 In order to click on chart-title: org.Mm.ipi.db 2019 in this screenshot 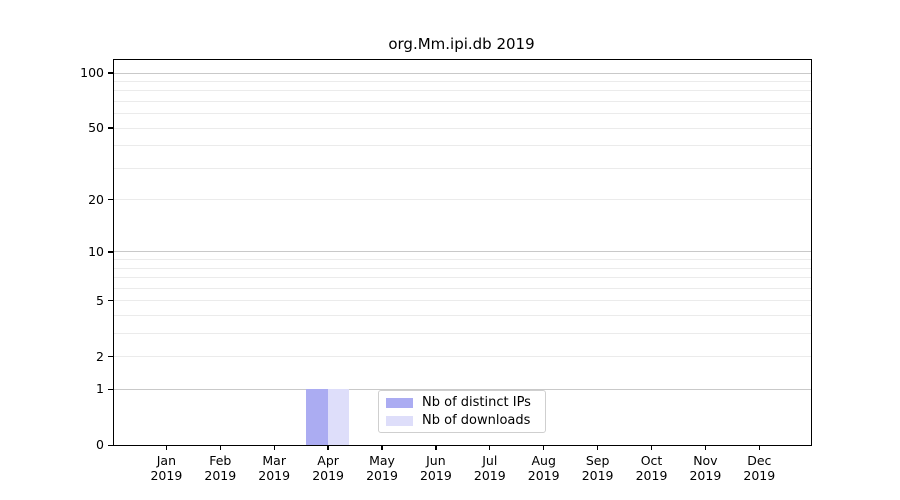, I will do `click(461, 44)`.